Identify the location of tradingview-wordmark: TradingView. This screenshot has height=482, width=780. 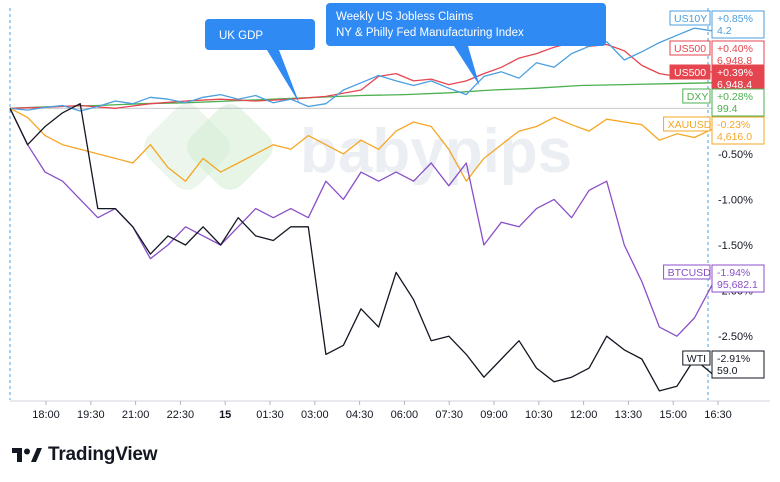
(103, 454).